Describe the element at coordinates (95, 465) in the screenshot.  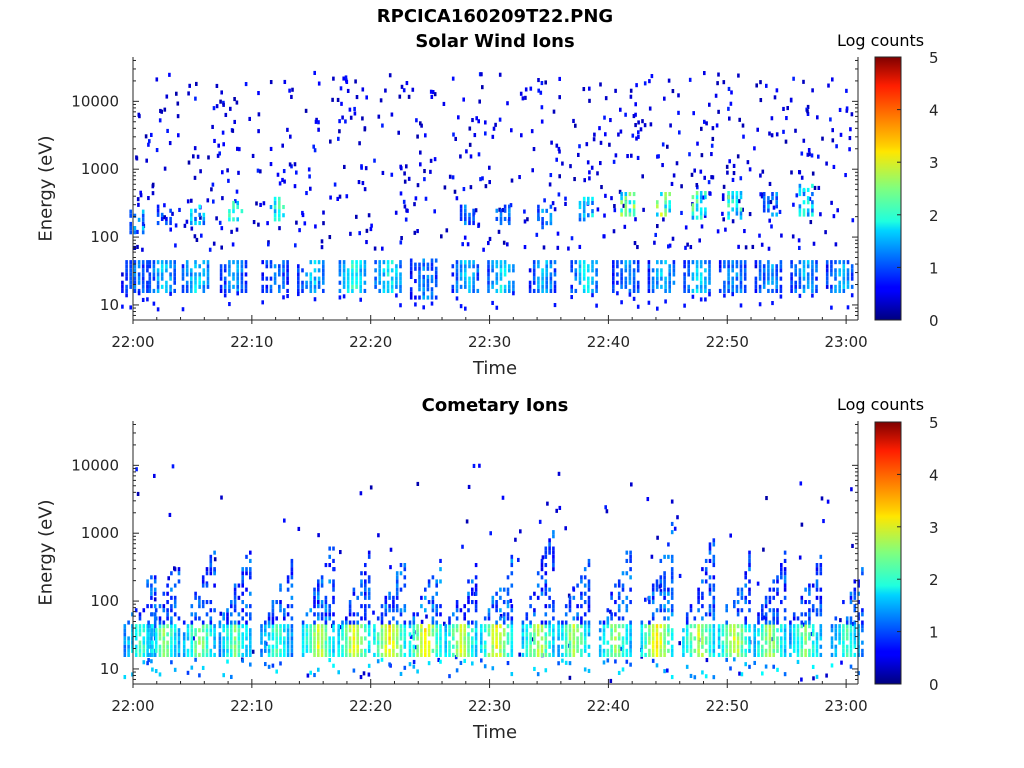
I see `y-tick-label: 10000` at that location.